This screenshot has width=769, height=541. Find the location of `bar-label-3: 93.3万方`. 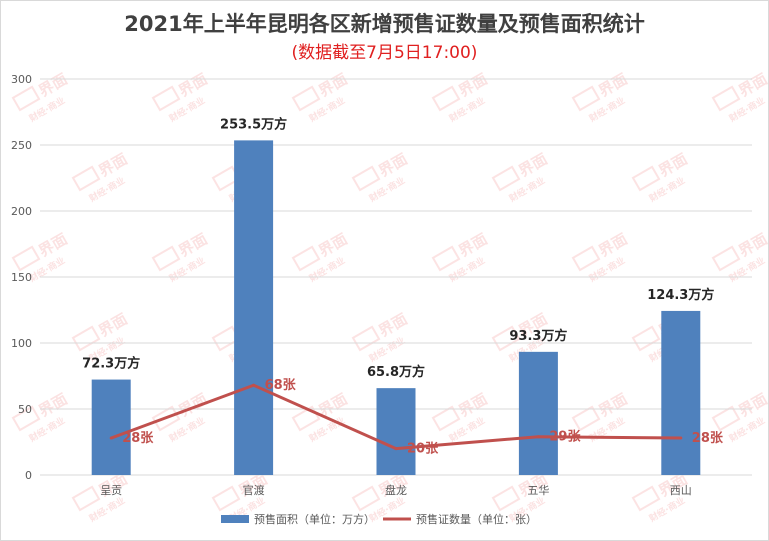

bar-label-3: 93.3万方 is located at coordinates (538, 336).